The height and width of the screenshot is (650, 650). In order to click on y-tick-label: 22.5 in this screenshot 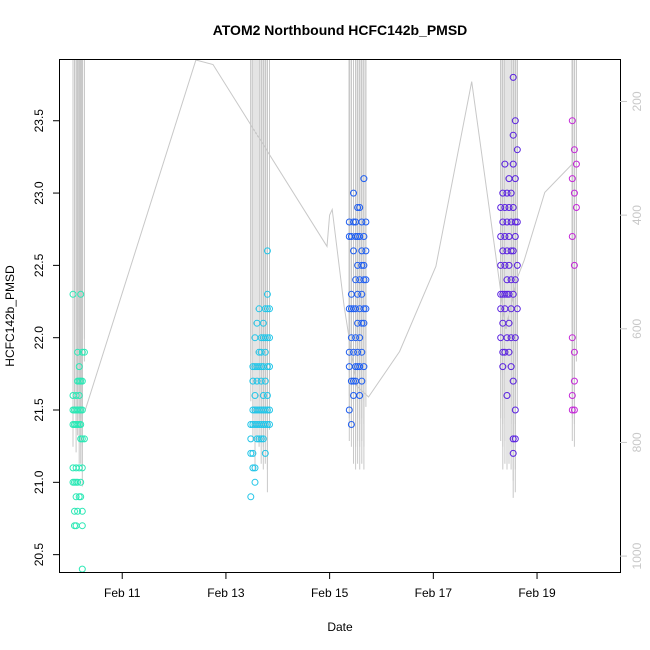, I will do `click(39, 265)`.